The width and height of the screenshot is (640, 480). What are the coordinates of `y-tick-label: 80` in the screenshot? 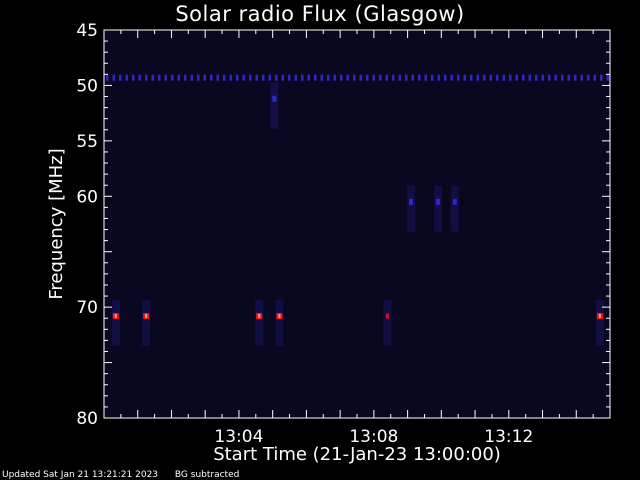 It's located at (87, 419).